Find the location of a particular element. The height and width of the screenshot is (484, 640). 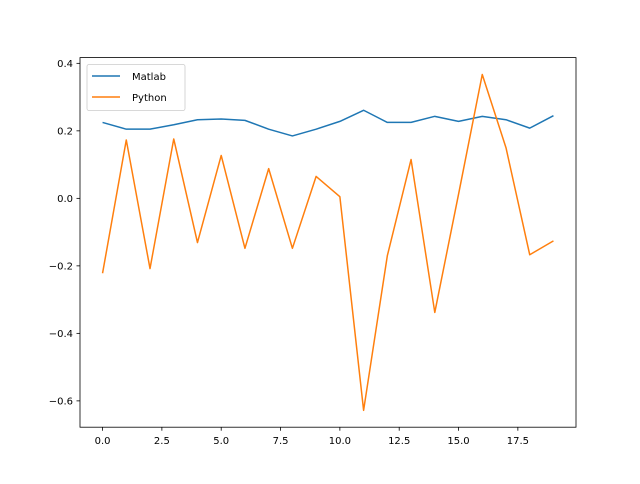

x-tick-label: 15.0 is located at coordinates (458, 441).